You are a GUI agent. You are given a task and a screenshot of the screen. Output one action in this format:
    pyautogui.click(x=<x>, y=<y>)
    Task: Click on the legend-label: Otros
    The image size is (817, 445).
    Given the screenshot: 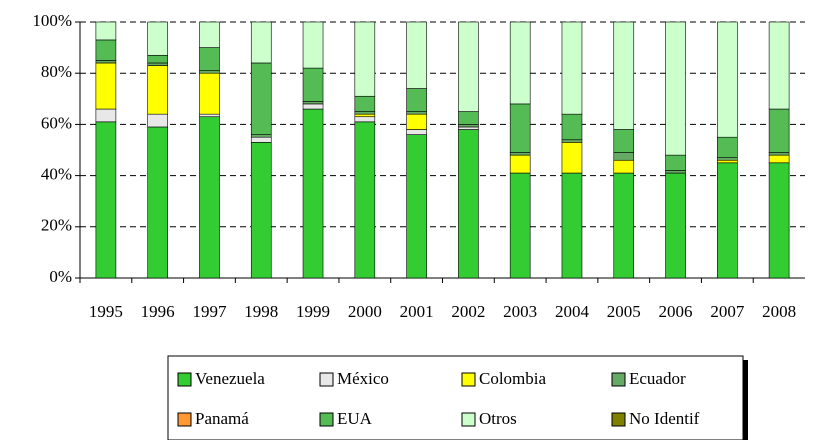 What is the action you would take?
    pyautogui.click(x=498, y=418)
    